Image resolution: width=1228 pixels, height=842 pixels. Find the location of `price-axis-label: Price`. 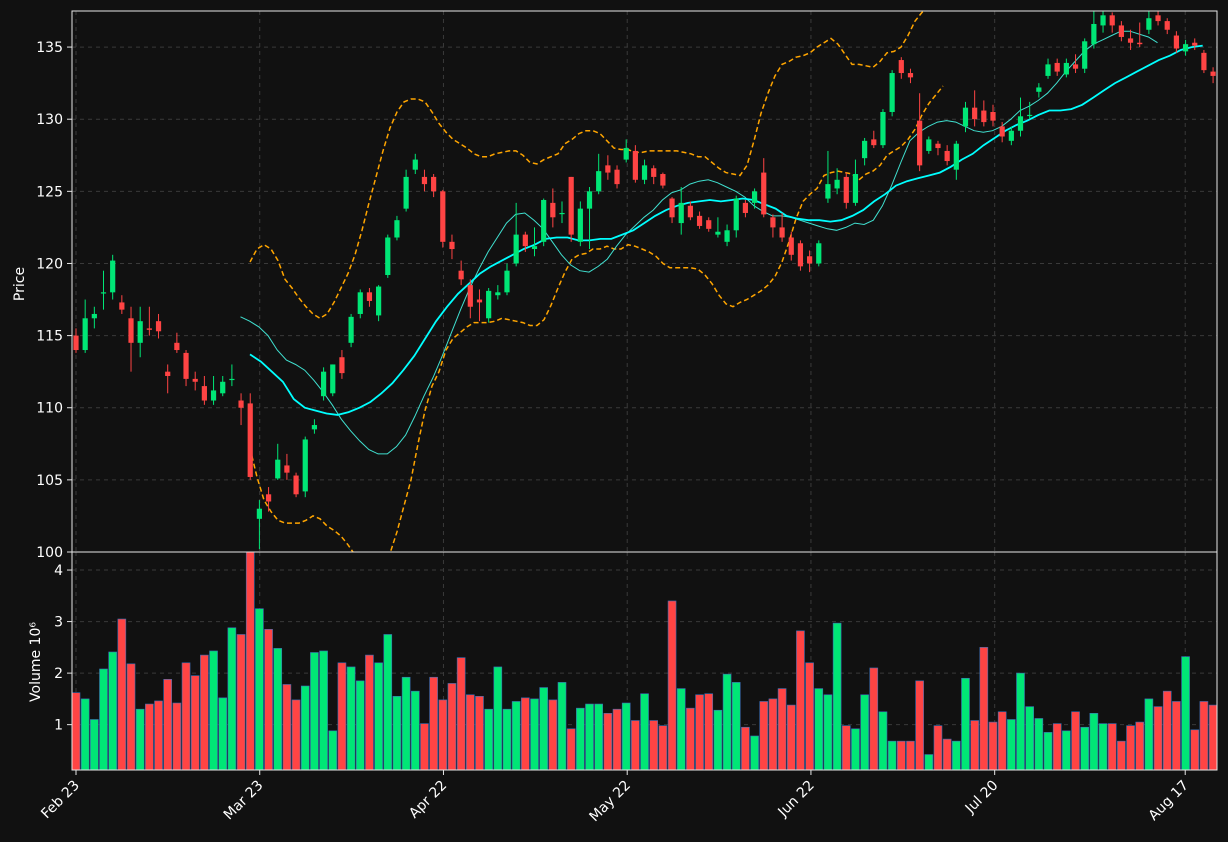

price-axis-label: Price is located at coordinates (20, 284).